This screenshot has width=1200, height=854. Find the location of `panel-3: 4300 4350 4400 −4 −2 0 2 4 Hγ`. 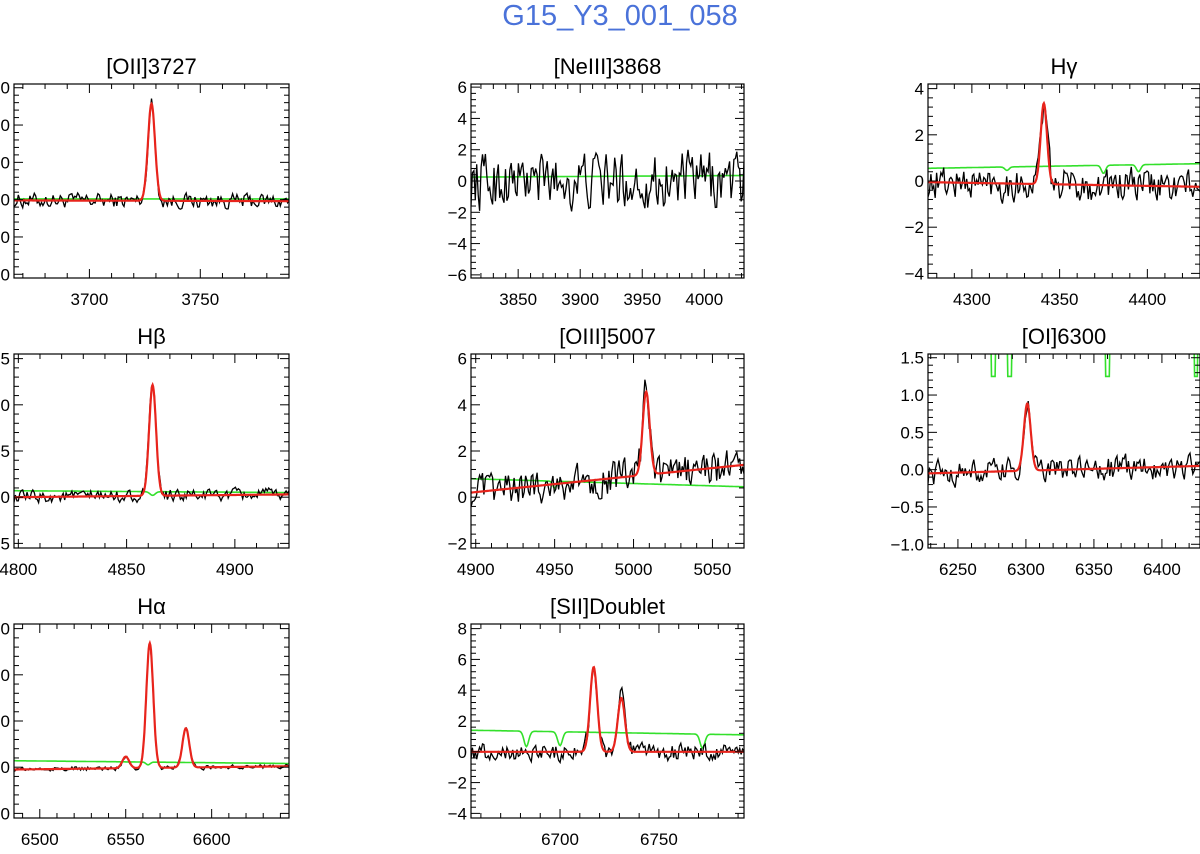

panel-3: 4300 4350 4400 −4 −2 0 2 4 Hγ is located at coordinates (1052, 181).